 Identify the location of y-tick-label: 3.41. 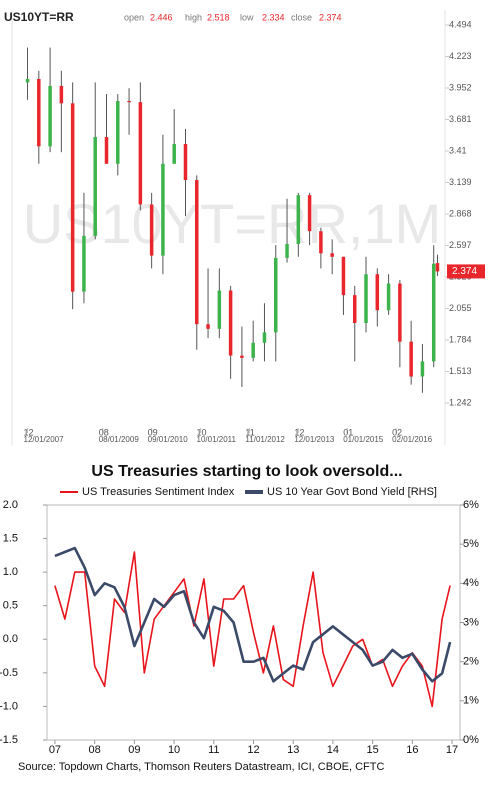
(458, 150).